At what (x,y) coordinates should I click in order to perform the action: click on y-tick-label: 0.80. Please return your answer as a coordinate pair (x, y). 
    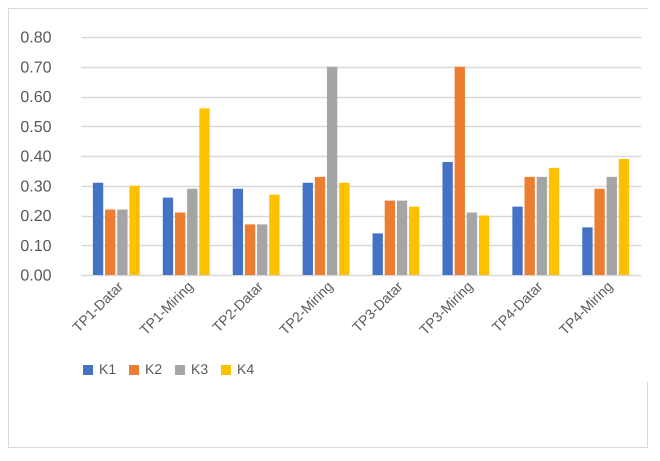
    Looking at the image, I should click on (36, 38).